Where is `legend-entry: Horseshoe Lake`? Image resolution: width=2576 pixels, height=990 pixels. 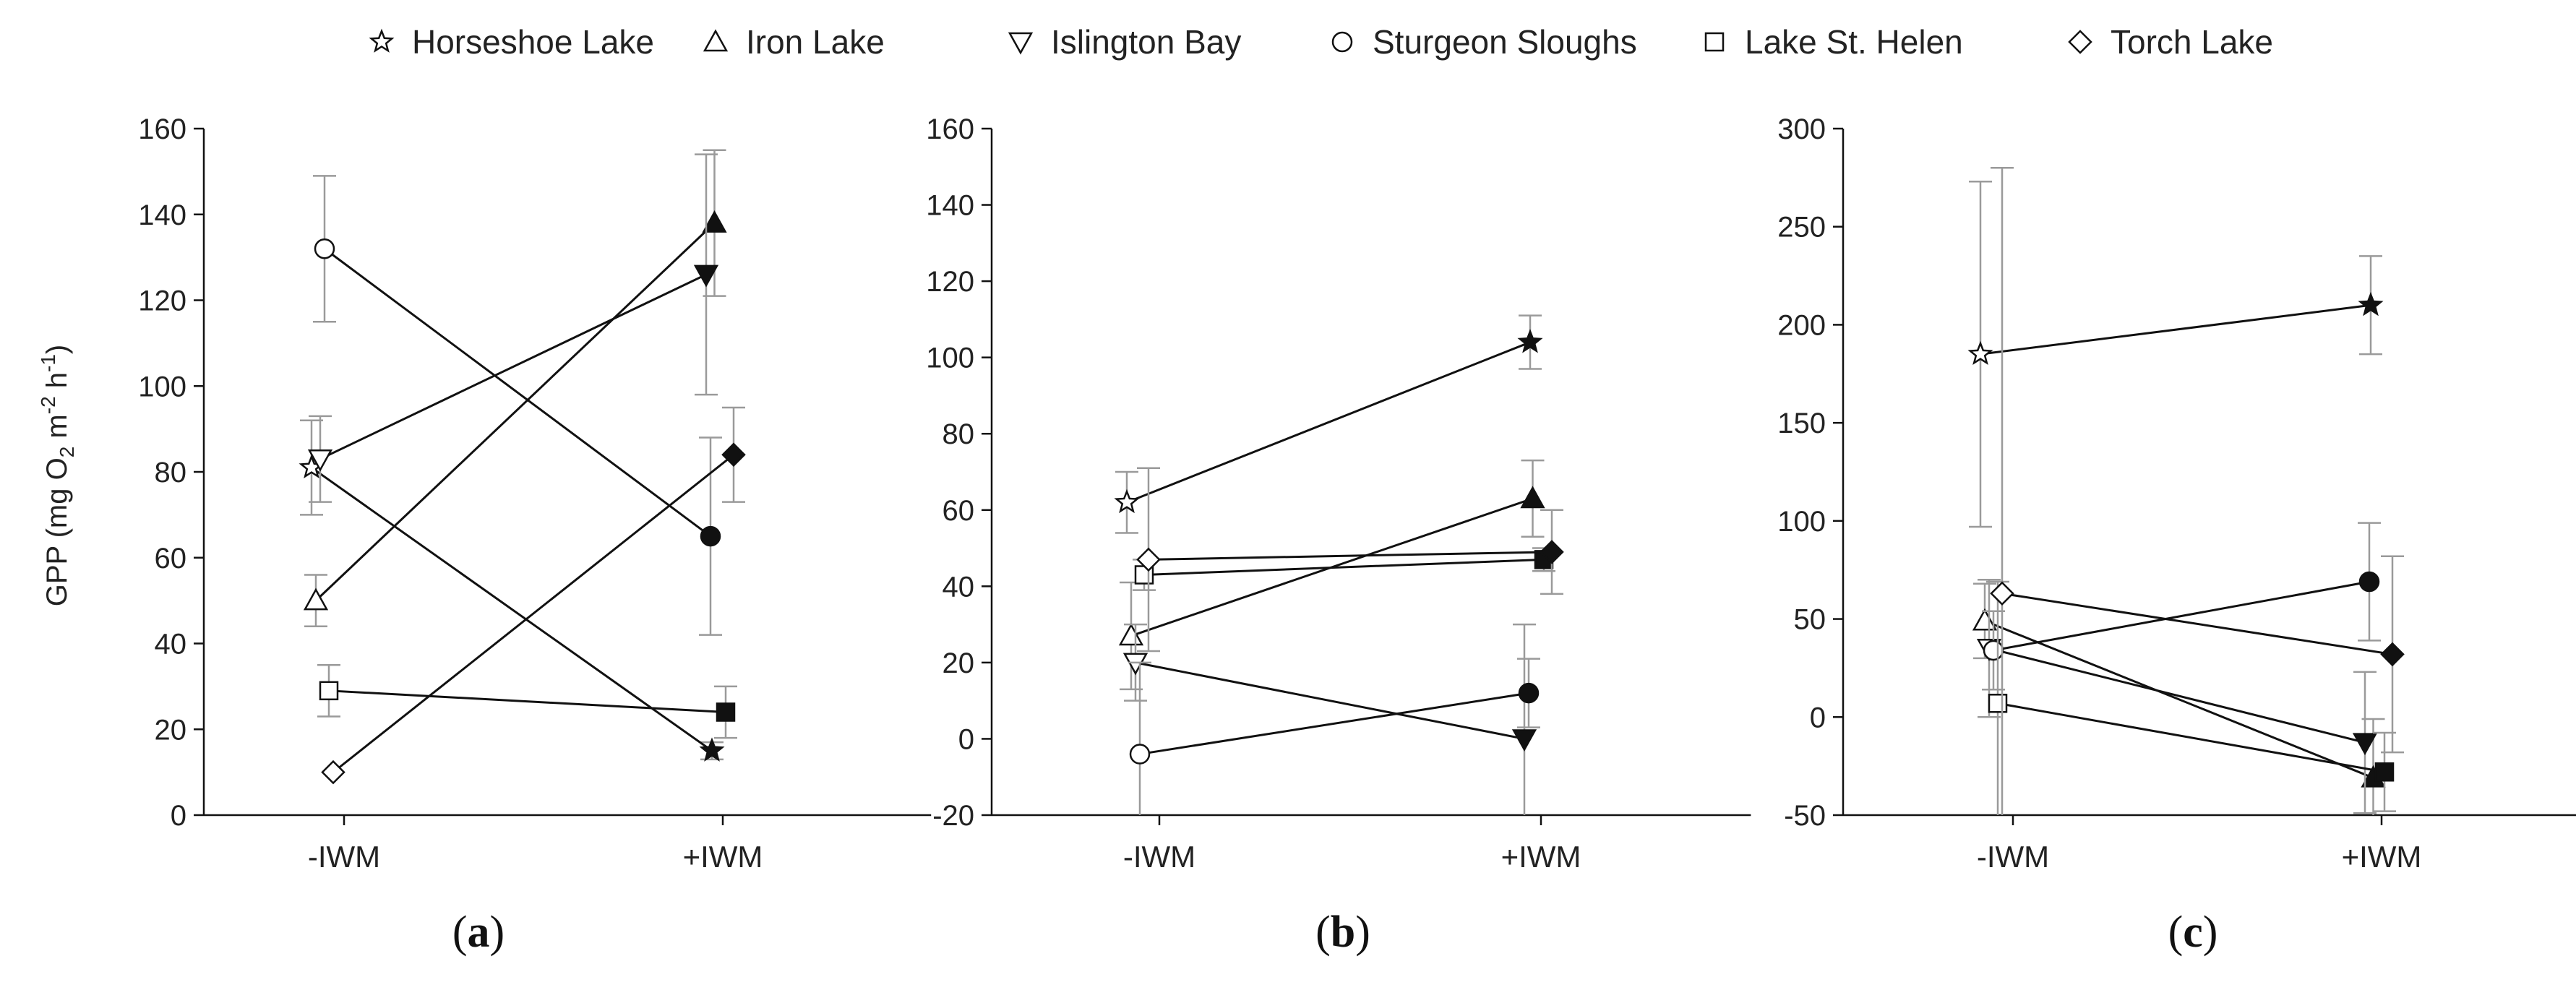 legend-entry: Horseshoe Lake is located at coordinates (512, 42).